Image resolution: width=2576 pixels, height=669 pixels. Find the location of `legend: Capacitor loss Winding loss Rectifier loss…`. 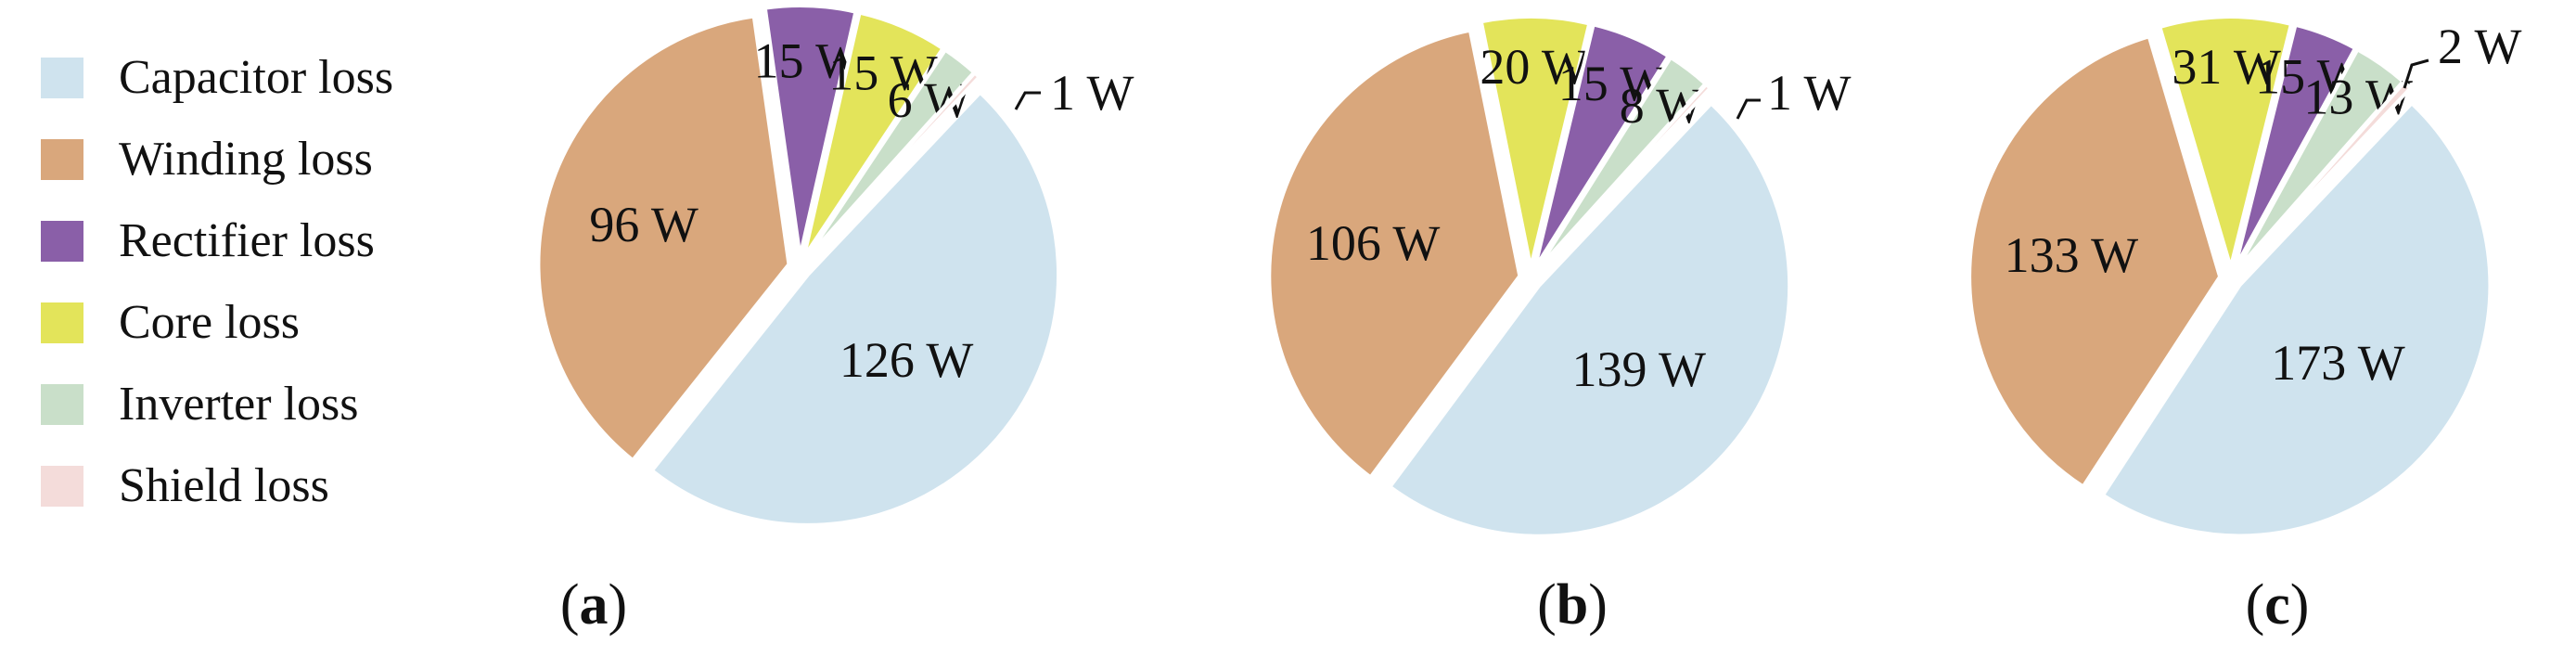

legend: Capacitor loss Winding loss Rectifier loss… is located at coordinates (217, 282).